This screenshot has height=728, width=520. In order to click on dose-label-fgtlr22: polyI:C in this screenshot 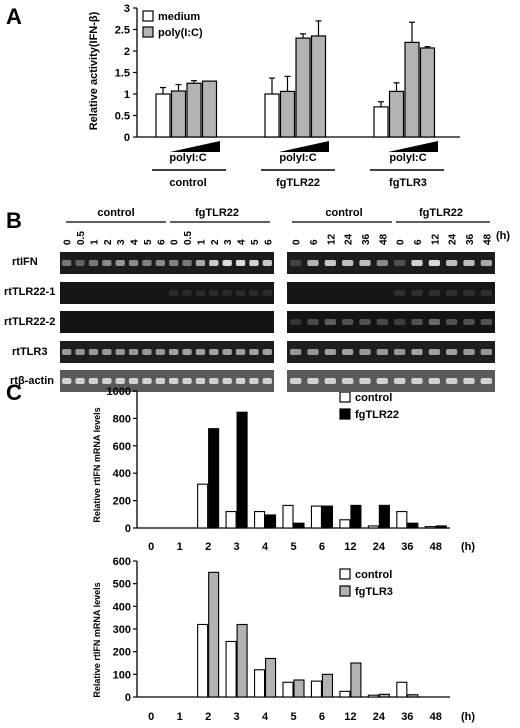, I will do `click(297, 158)`.